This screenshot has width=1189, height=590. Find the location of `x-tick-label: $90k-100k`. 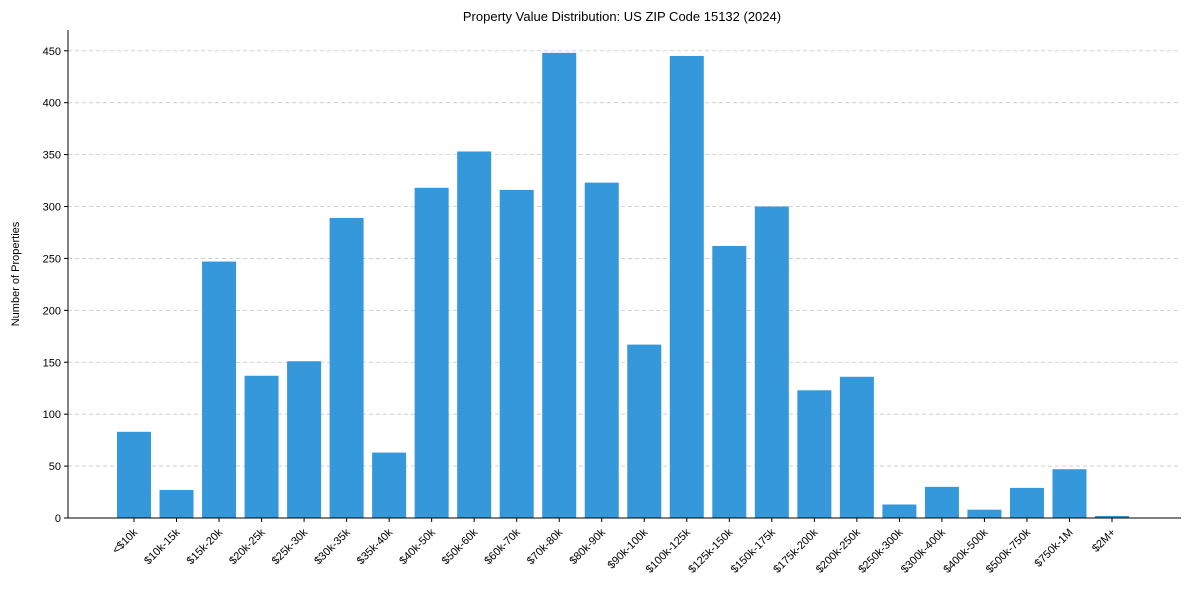

x-tick-label: $90k-100k is located at coordinates (628, 548).